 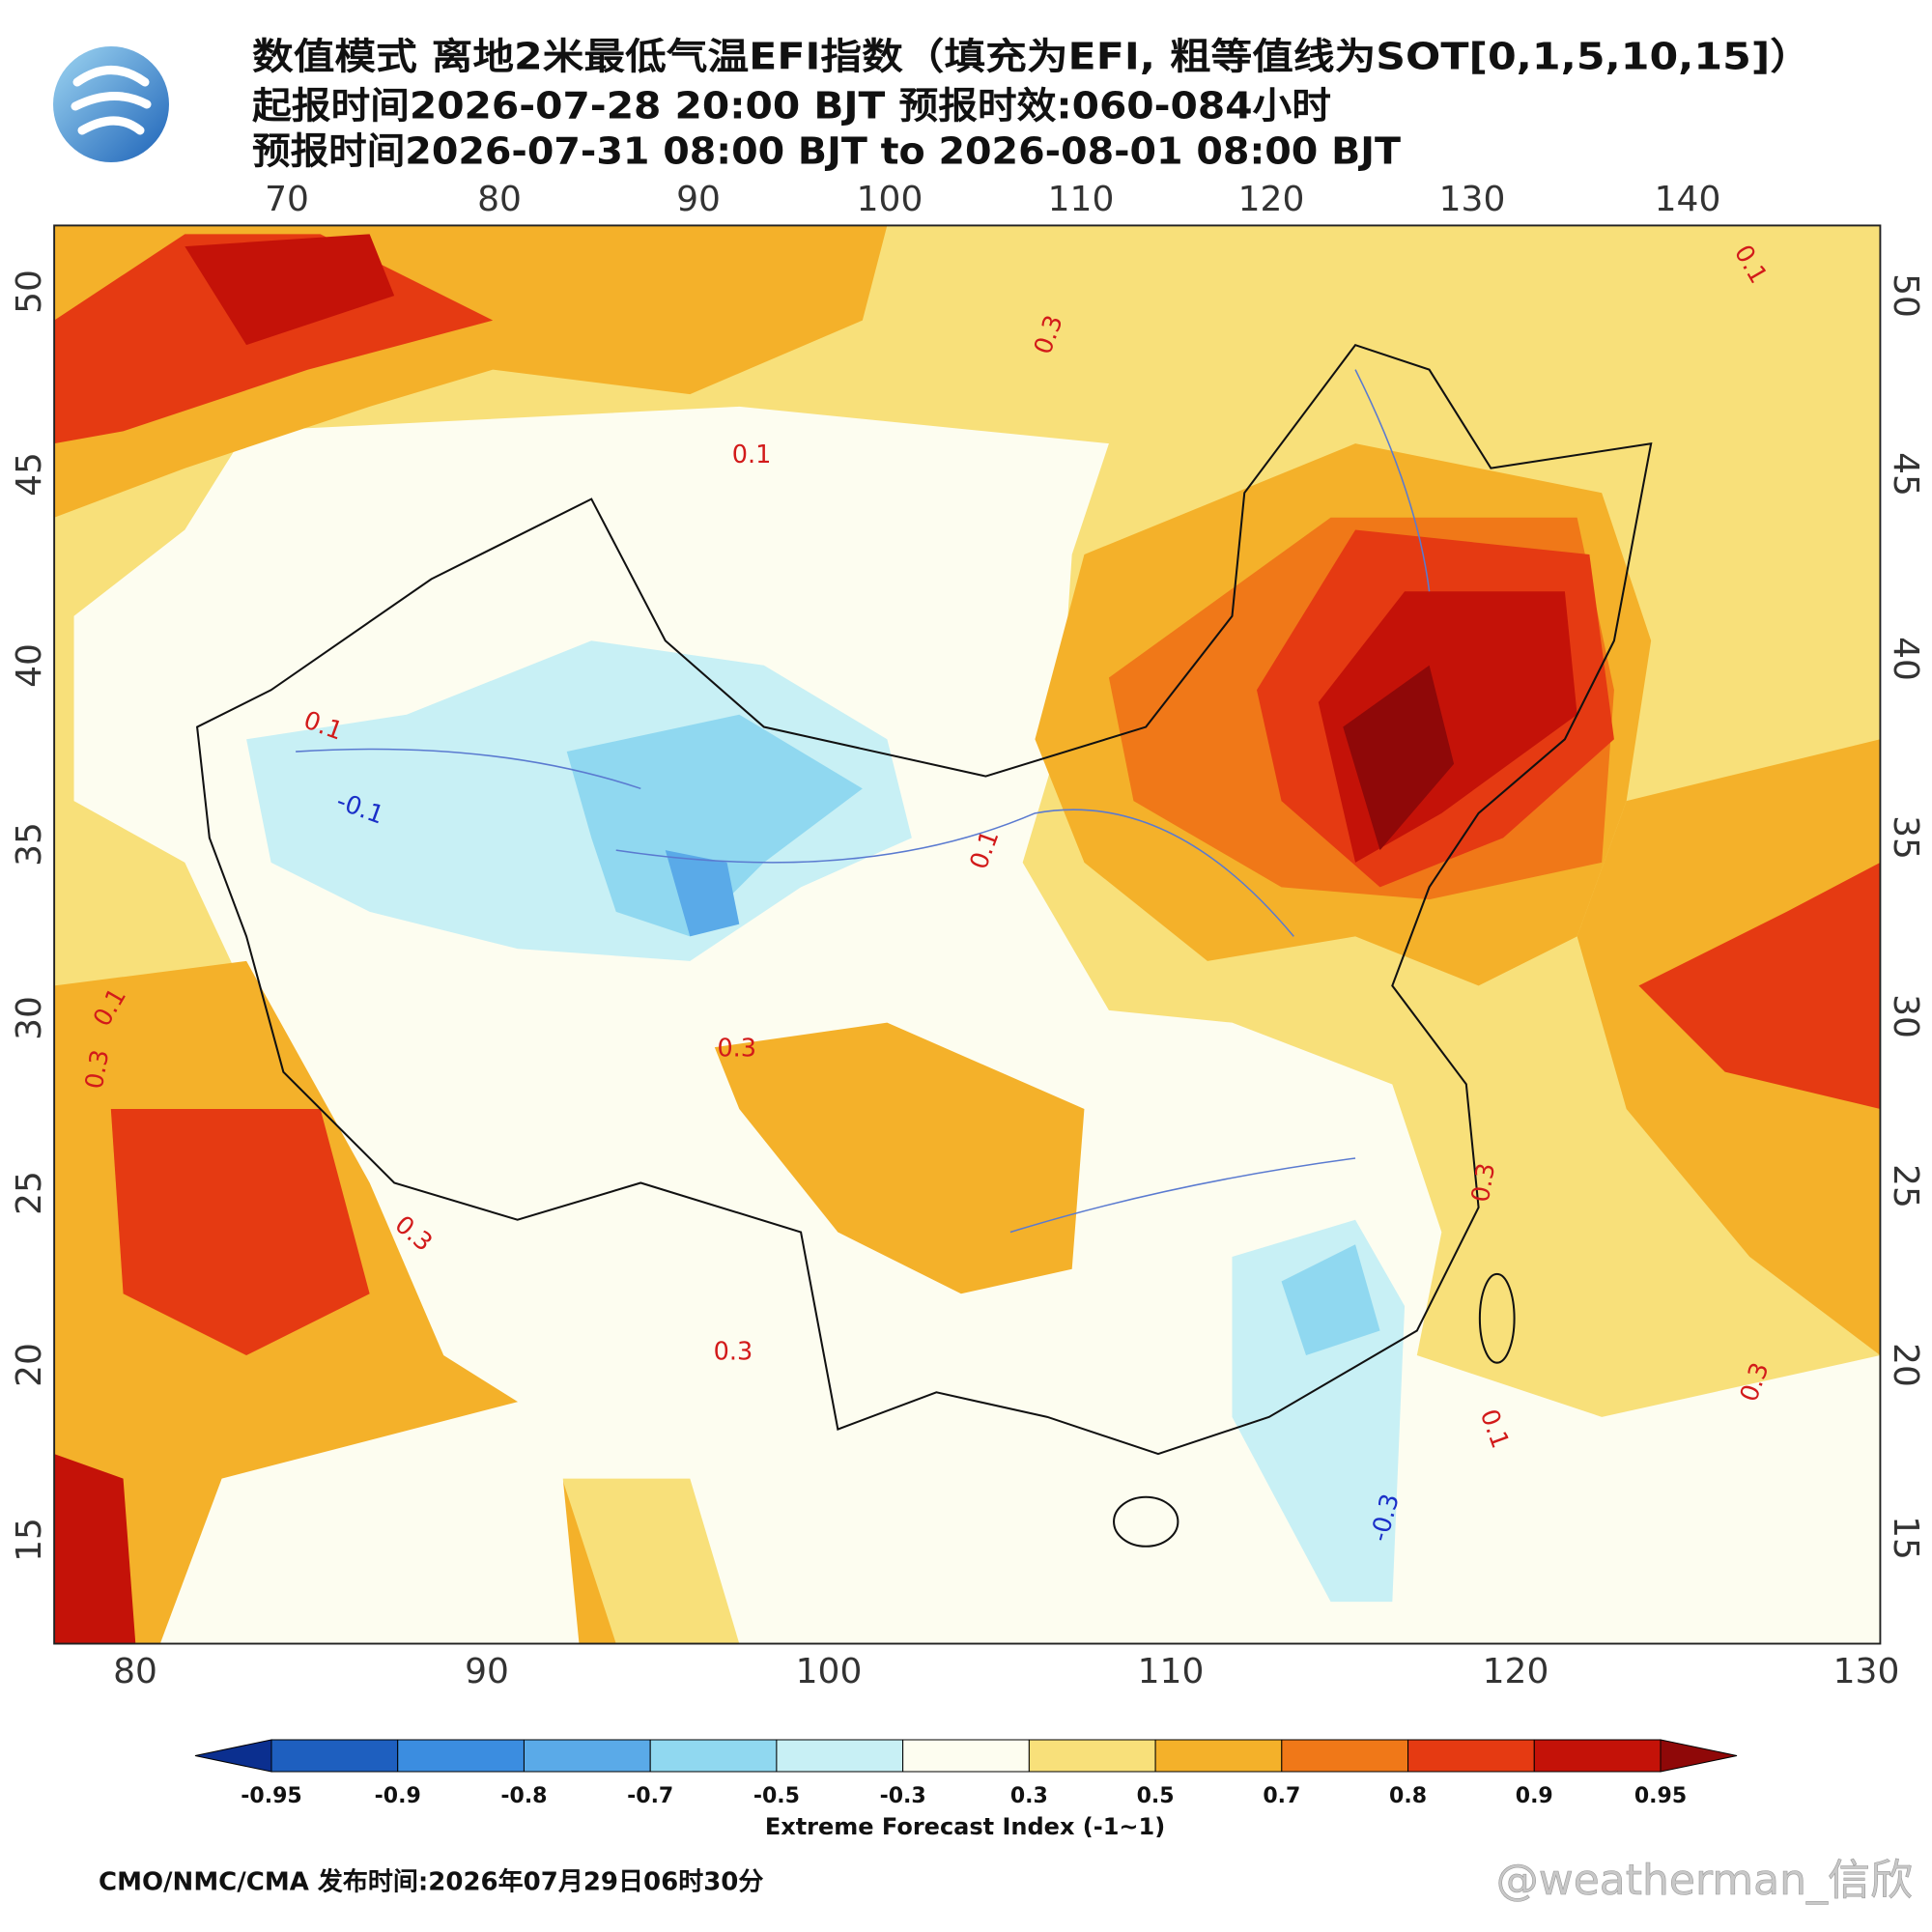 What do you see at coordinates (523, 1796) in the screenshot?
I see `colorbar-tick-label: -0.8` at bounding box center [523, 1796].